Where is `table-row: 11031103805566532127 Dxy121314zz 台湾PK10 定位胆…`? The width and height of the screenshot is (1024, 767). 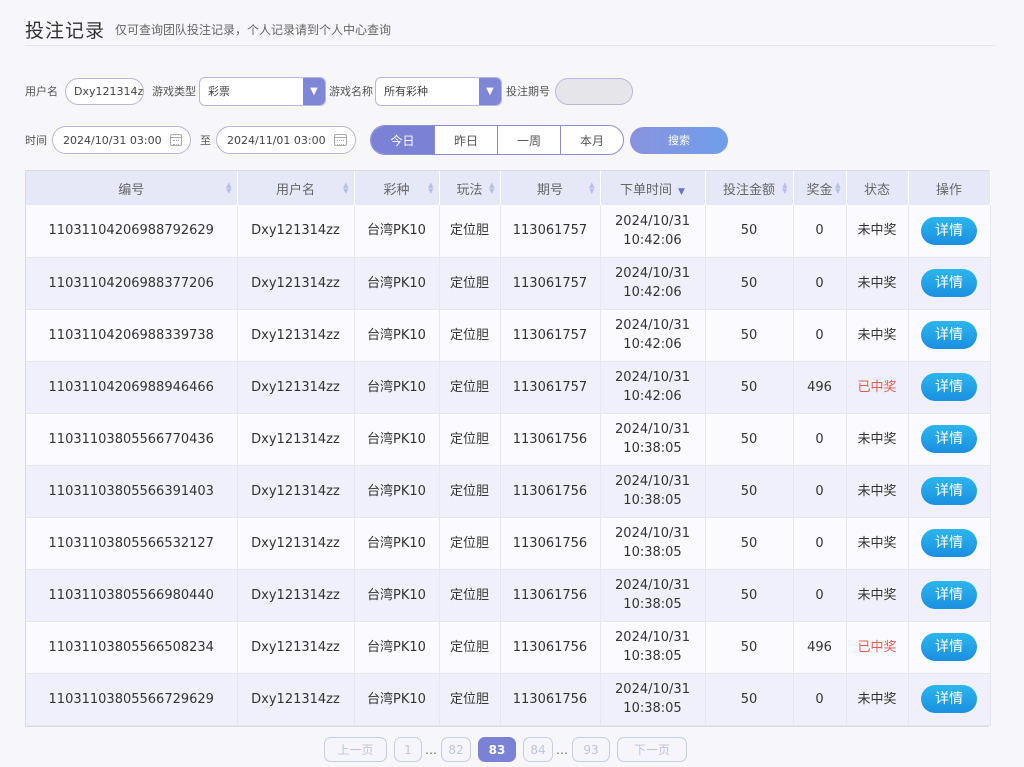
table-row: 11031103805566532127 Dxy121314zz 台湾PK10 定位胆… is located at coordinates (508, 543).